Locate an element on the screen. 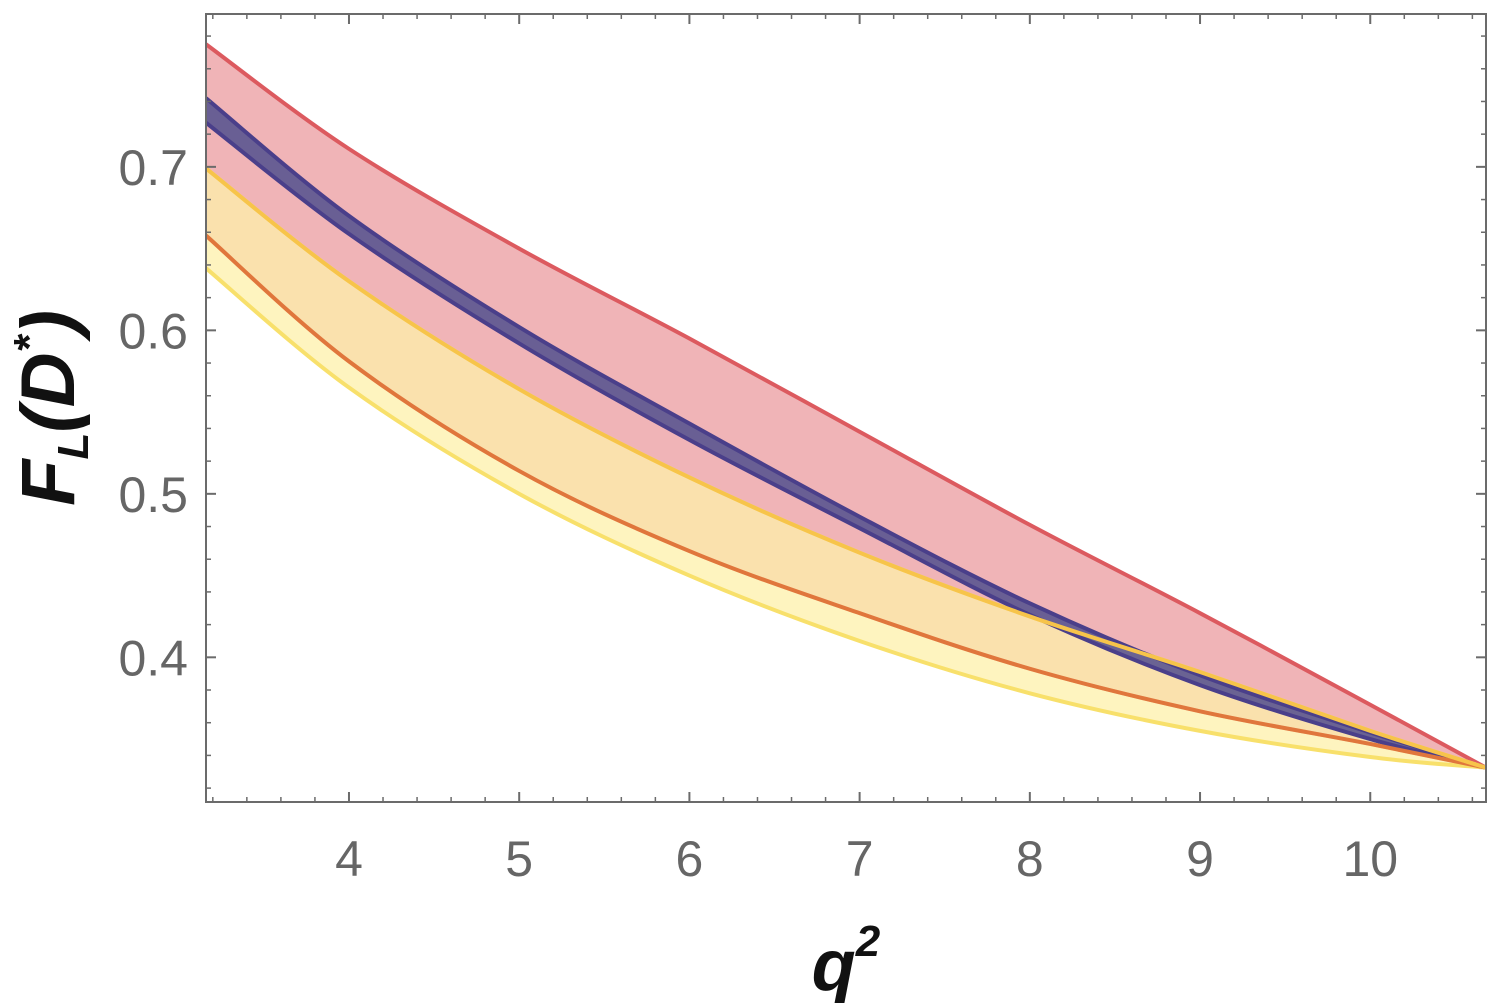  x-tick-label: 9 is located at coordinates (1200, 859).